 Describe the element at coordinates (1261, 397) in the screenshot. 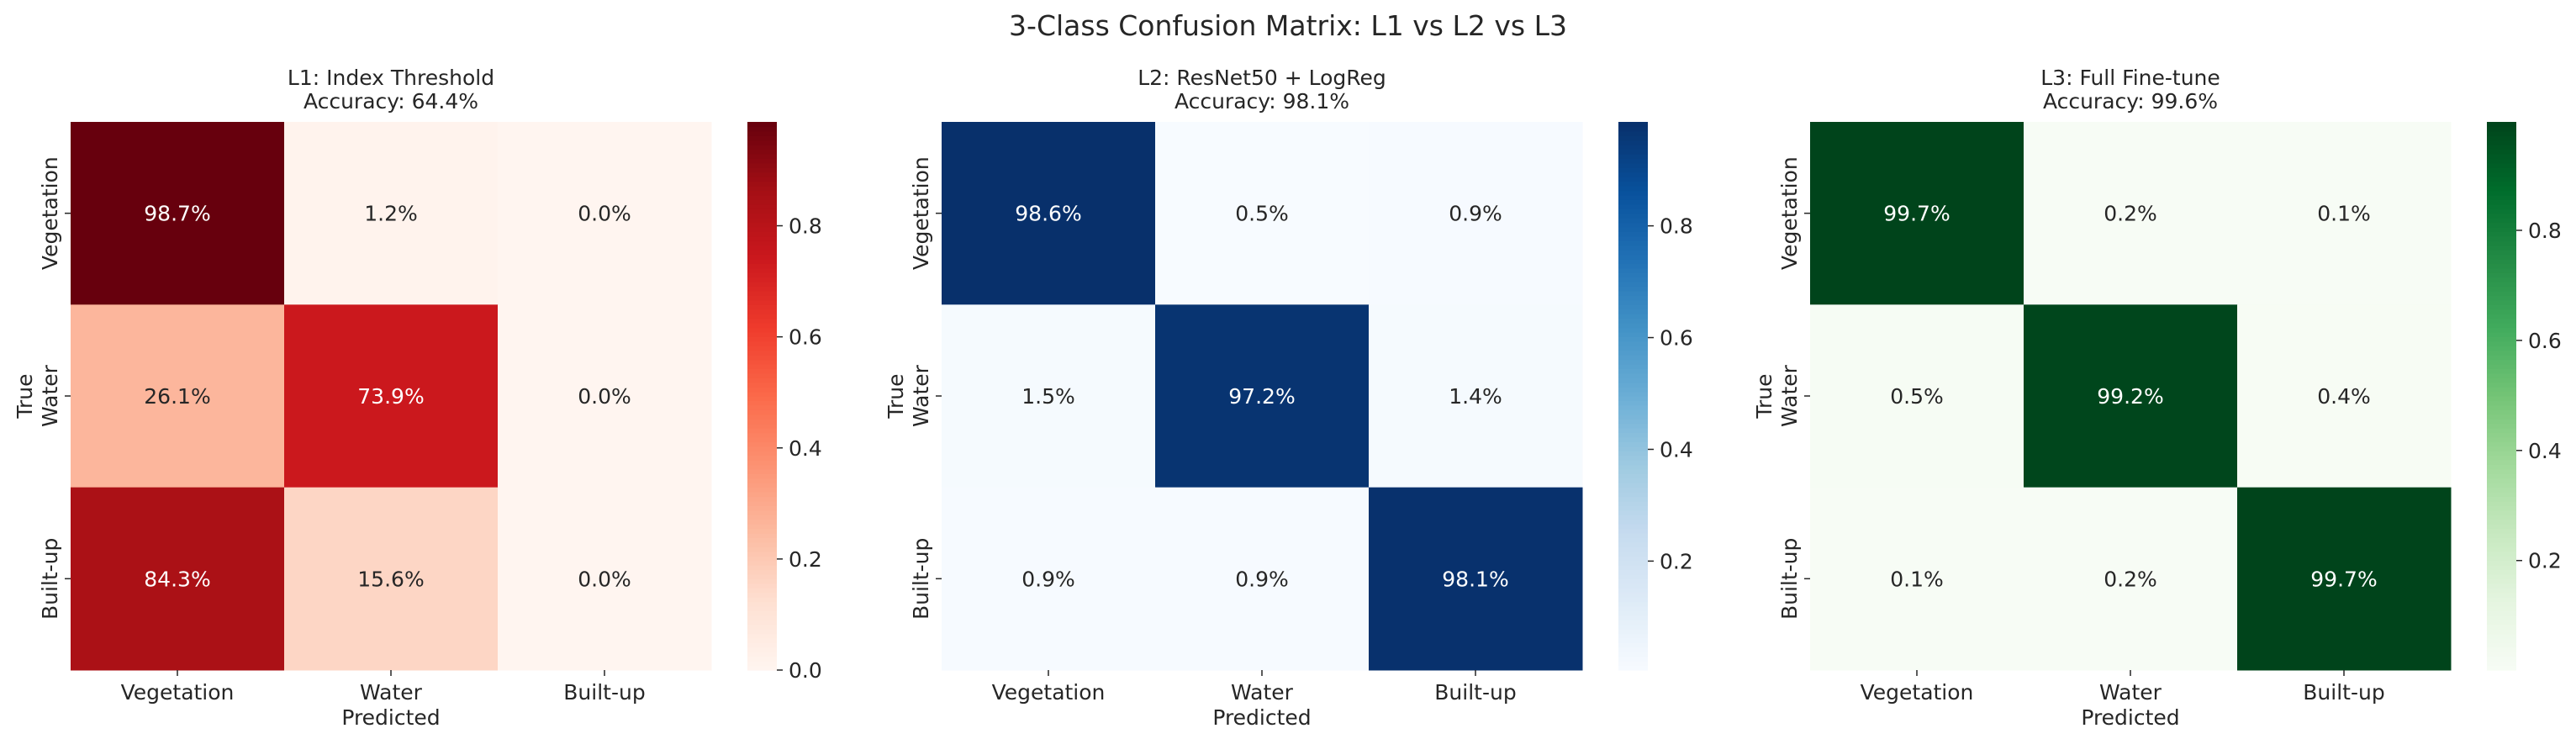

I see `cell-annotation: 97.2%` at that location.